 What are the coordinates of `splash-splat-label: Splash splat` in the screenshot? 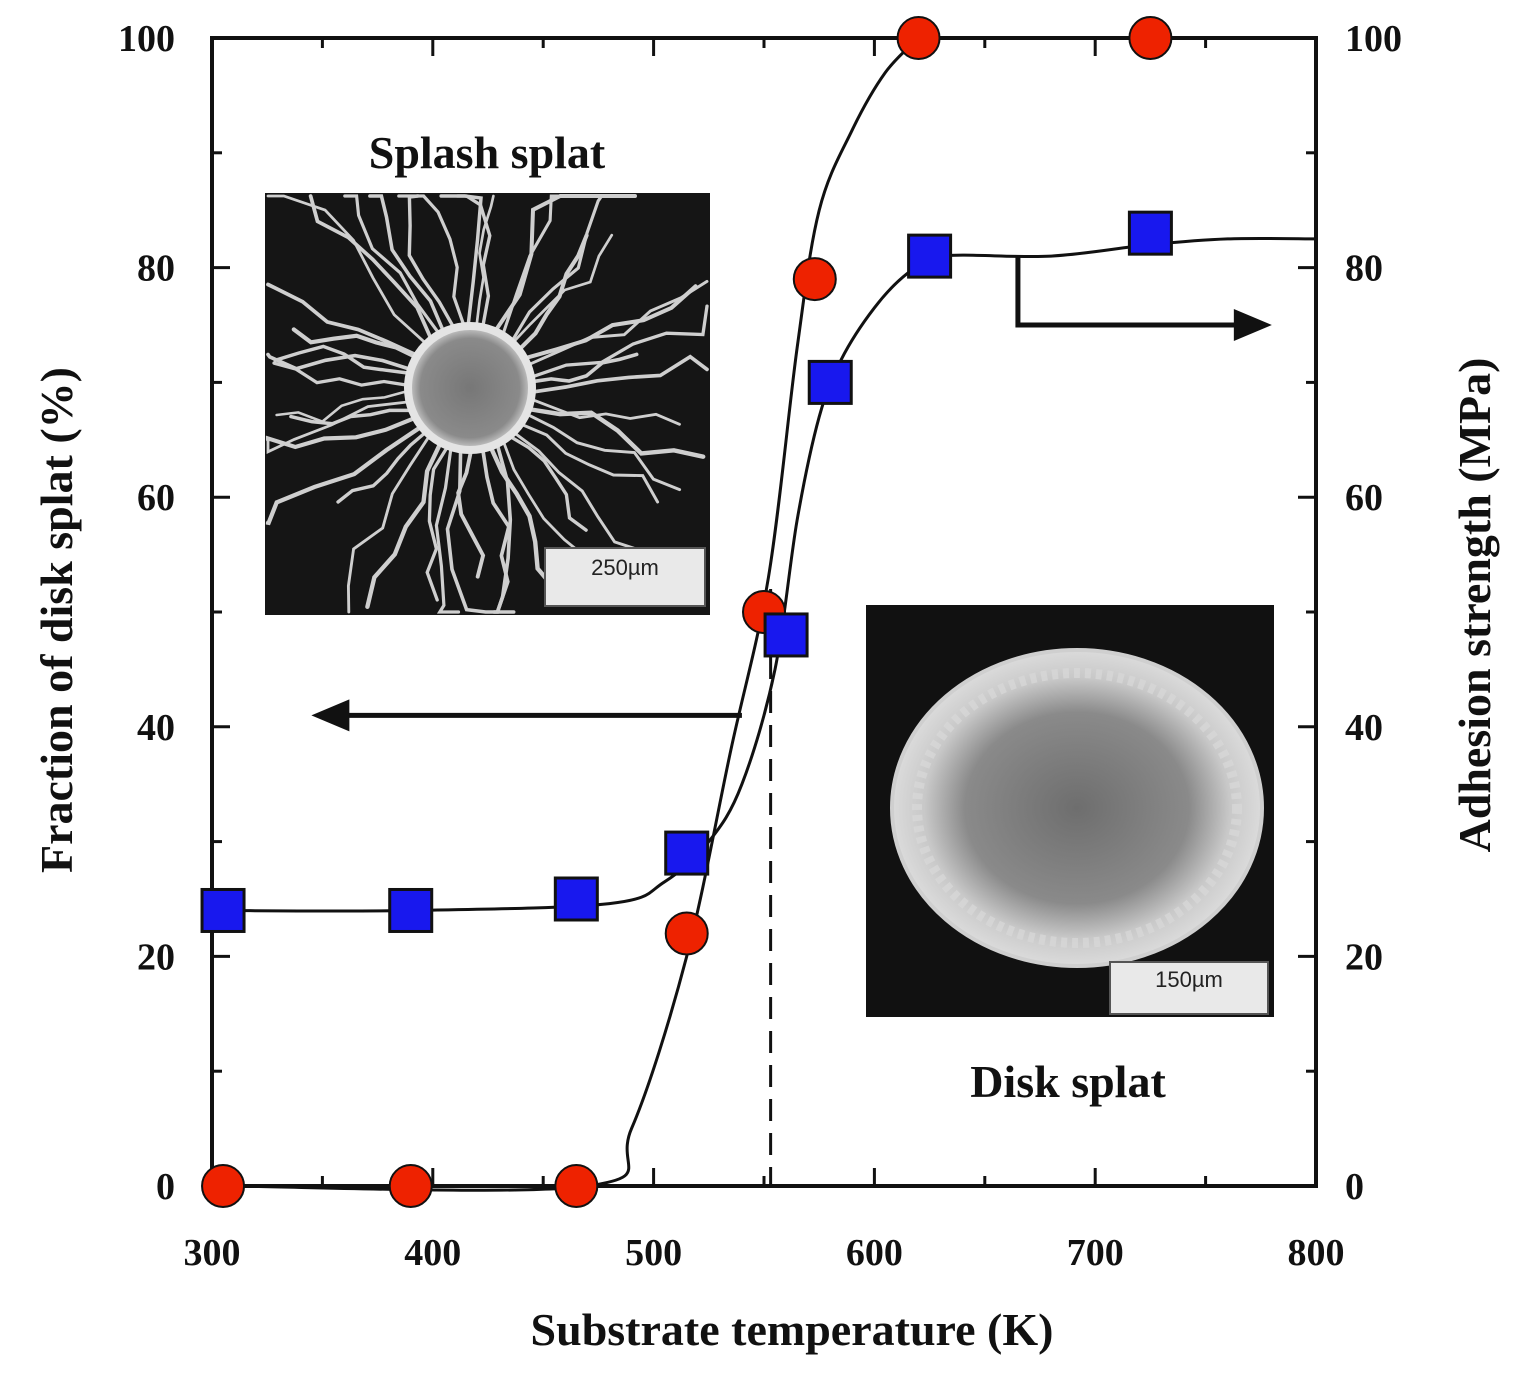 It's located at (487, 152).